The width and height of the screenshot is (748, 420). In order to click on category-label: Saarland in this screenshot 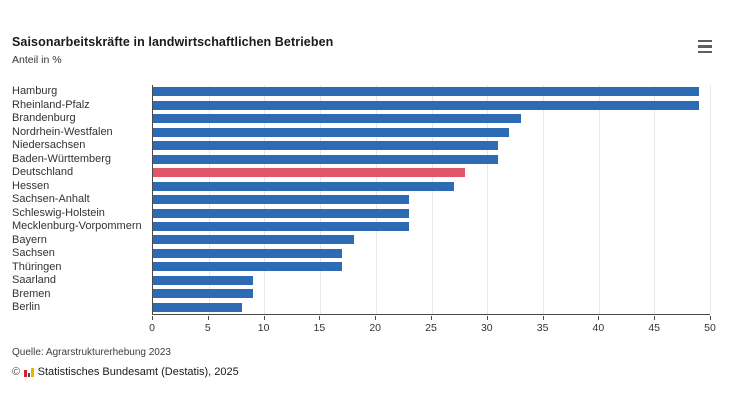, I will do `click(34, 280)`.